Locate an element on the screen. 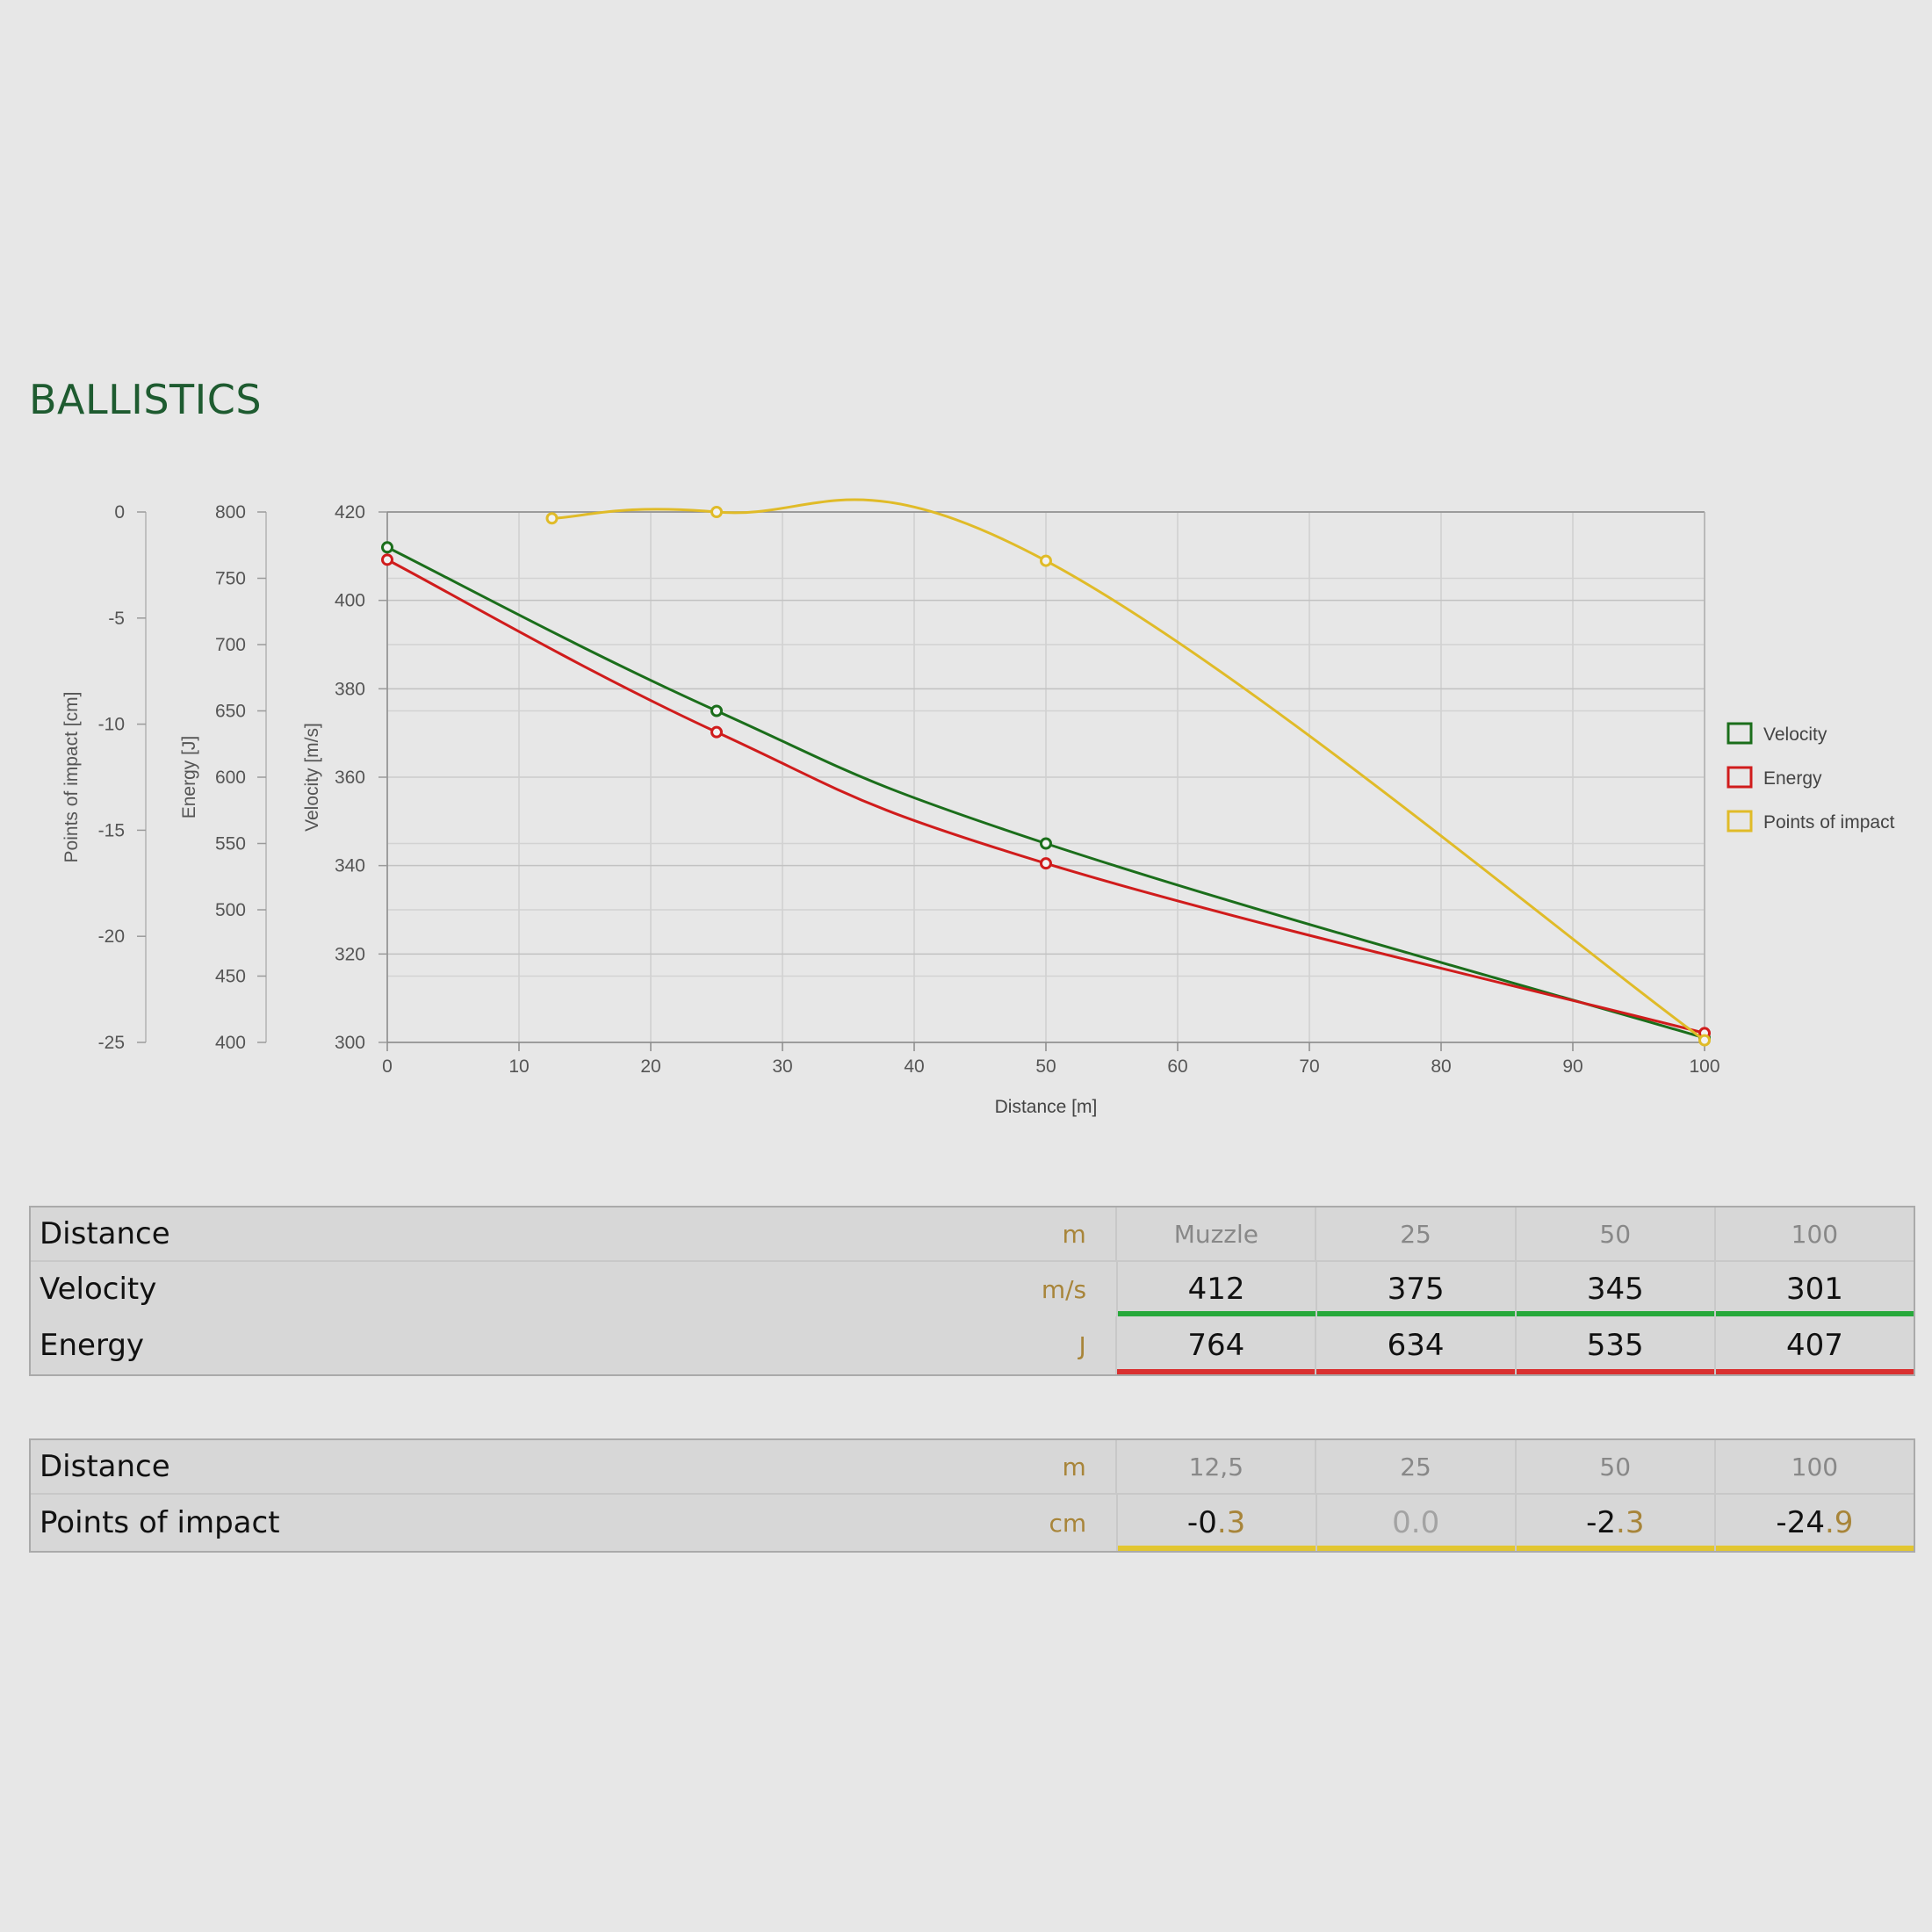  x-tick-label: 40 is located at coordinates (914, 1066).